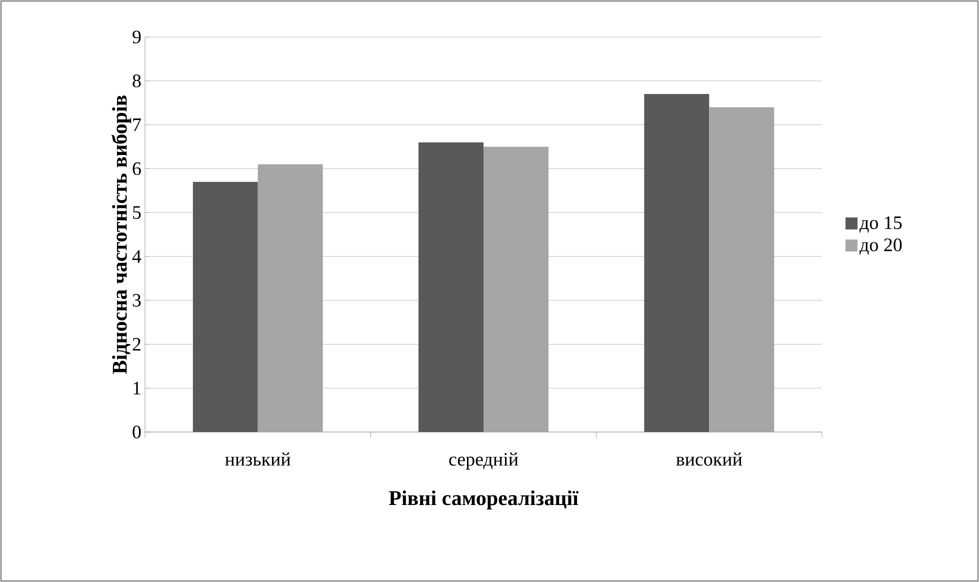  What do you see at coordinates (137, 388) in the screenshot?
I see `y-tick-label: 1` at bounding box center [137, 388].